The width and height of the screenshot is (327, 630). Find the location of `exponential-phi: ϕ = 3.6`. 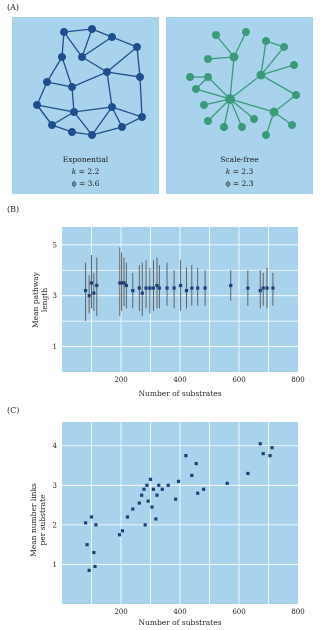

exponential-phi: ϕ = 3.6 is located at coordinates (85, 183).